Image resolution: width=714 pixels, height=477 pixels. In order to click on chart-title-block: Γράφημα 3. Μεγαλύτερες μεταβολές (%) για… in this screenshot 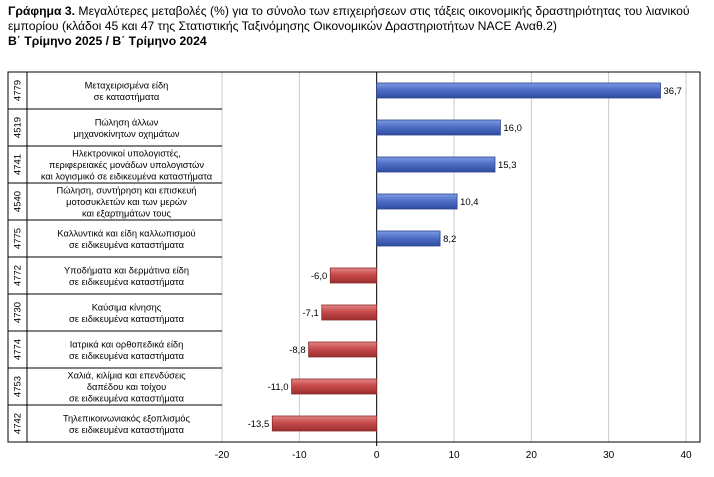, I will do `click(358, 26)`.